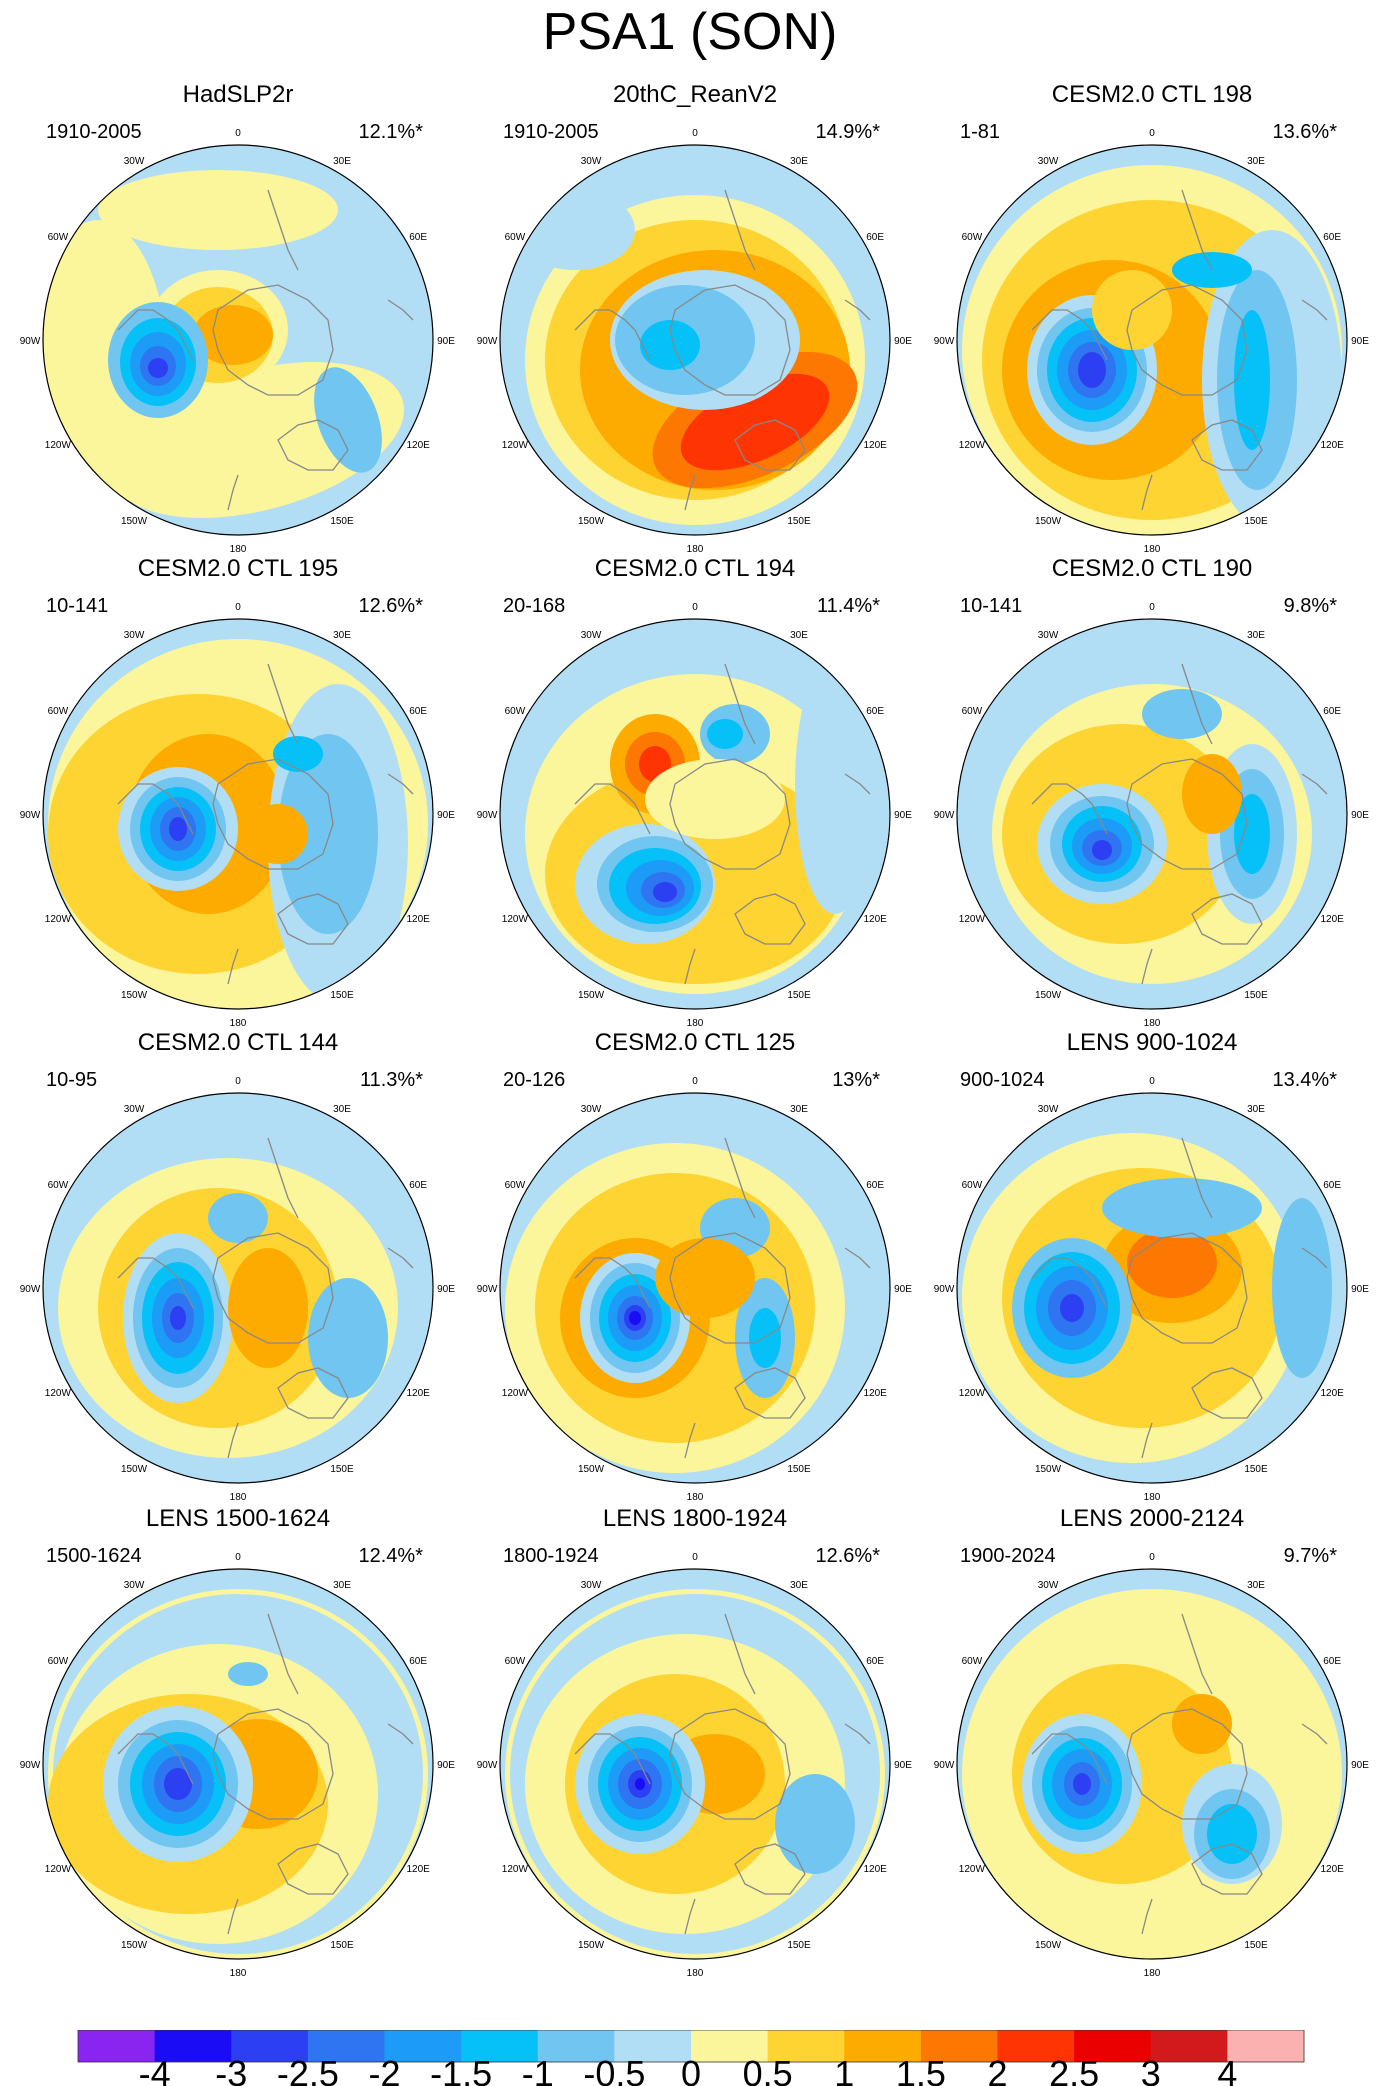 The image size is (1380, 2086). What do you see at coordinates (72, 1080) in the screenshot?
I see `panel-period: 10-95` at bounding box center [72, 1080].